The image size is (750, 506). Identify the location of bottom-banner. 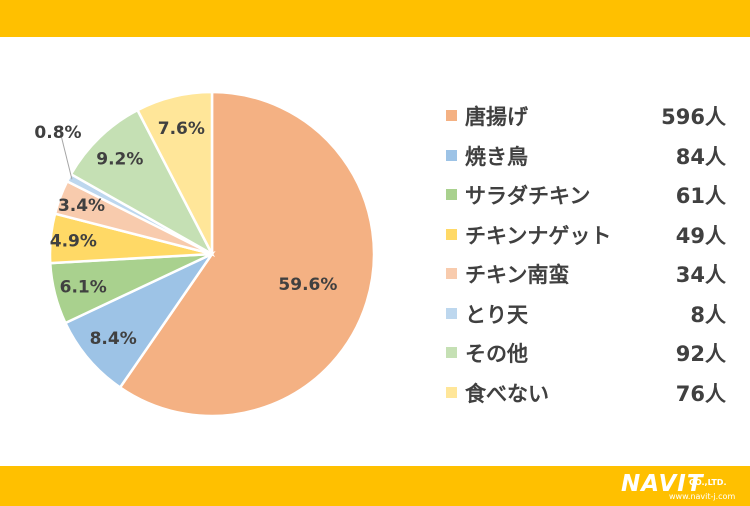
(375, 486).